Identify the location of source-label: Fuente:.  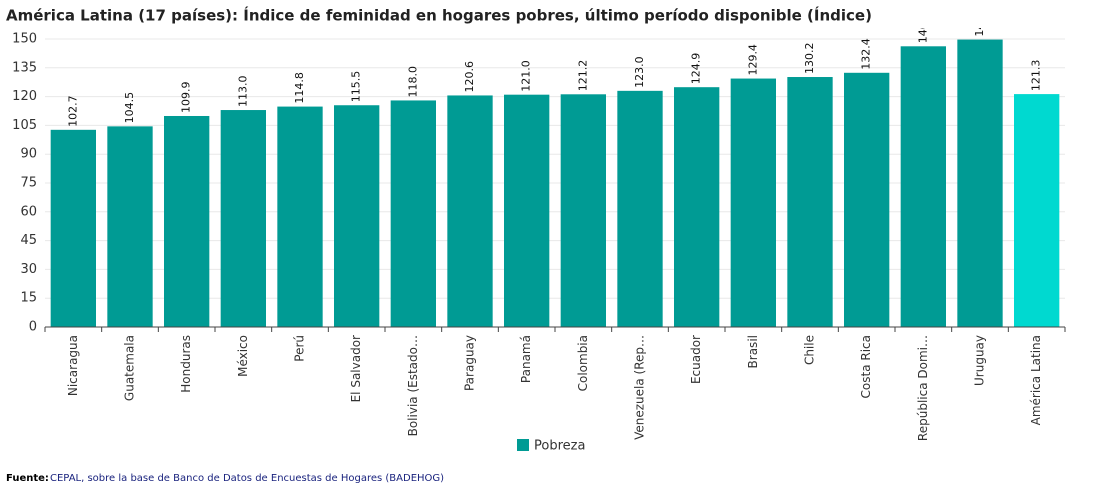
(27, 478).